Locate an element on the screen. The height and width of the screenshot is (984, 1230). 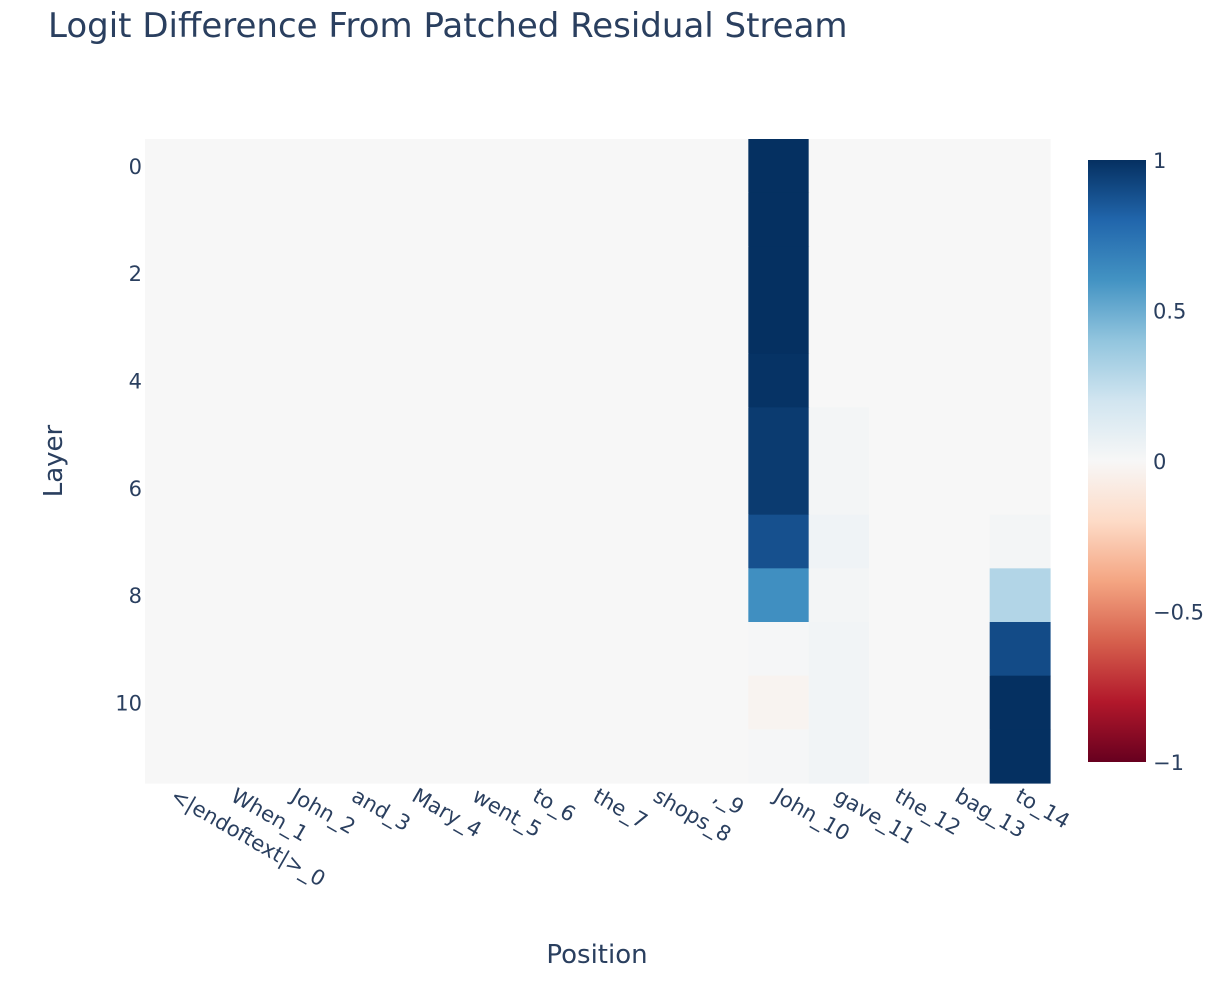
y-tick-label: 0 is located at coordinates (135, 167).